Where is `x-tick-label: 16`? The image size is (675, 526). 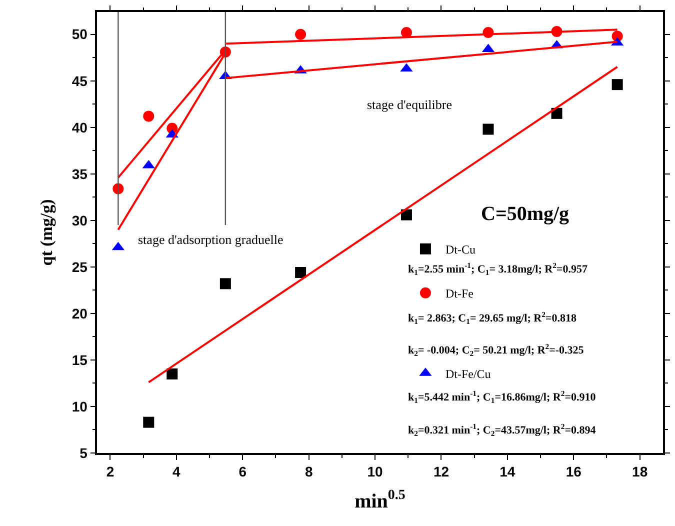 x-tick-label: 16 is located at coordinates (574, 472).